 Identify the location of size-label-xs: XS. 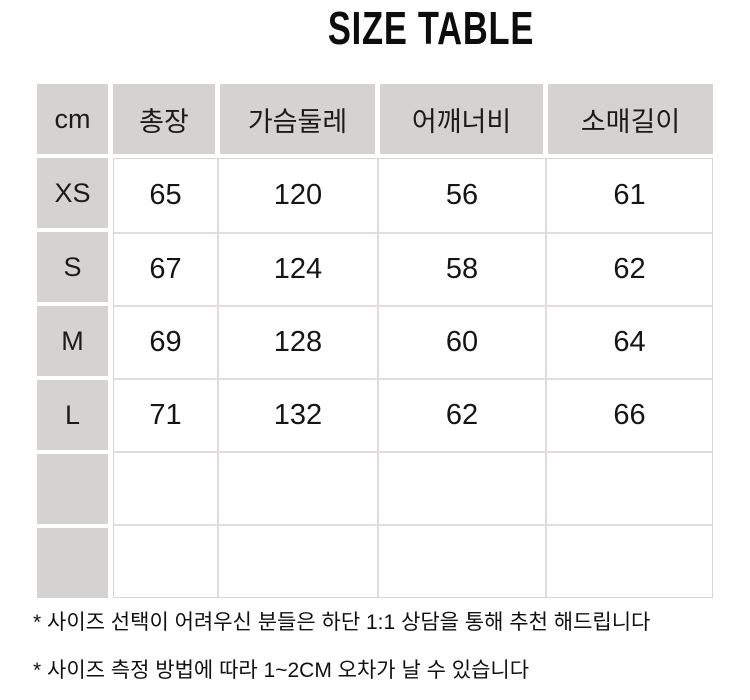
(72, 193).